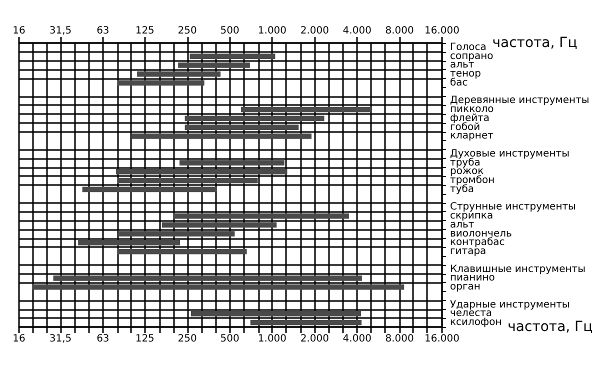 The width and height of the screenshot is (604, 371). I want to click on x-axis-title: частота, Гц, so click(535, 43).